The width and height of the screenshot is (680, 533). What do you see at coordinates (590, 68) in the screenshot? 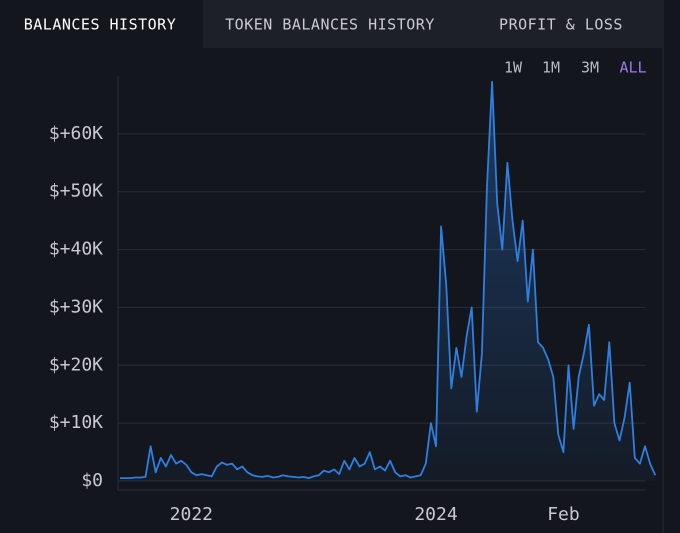
I see `range-button: 3M` at bounding box center [590, 68].